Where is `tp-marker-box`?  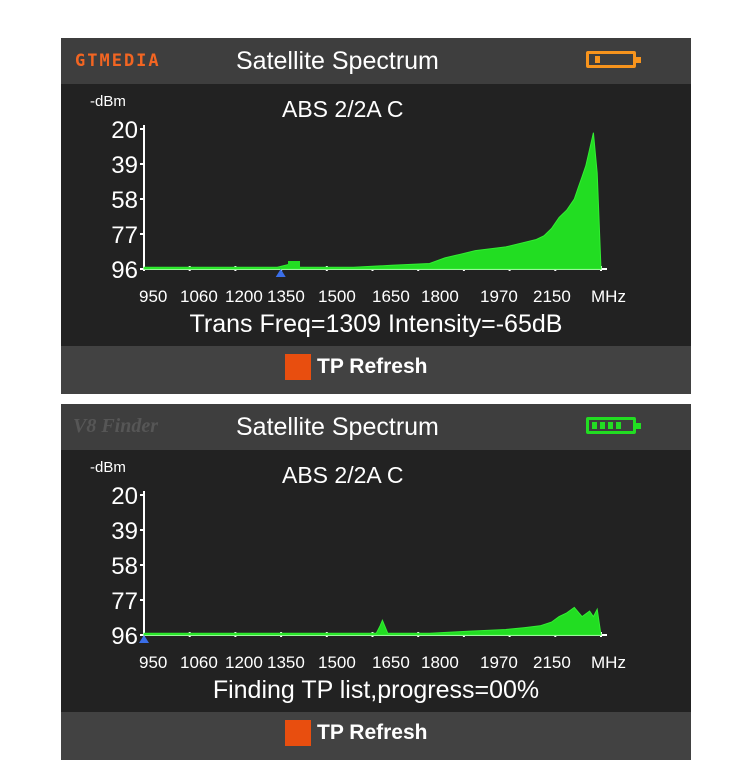 tp-marker-box is located at coordinates (294, 264).